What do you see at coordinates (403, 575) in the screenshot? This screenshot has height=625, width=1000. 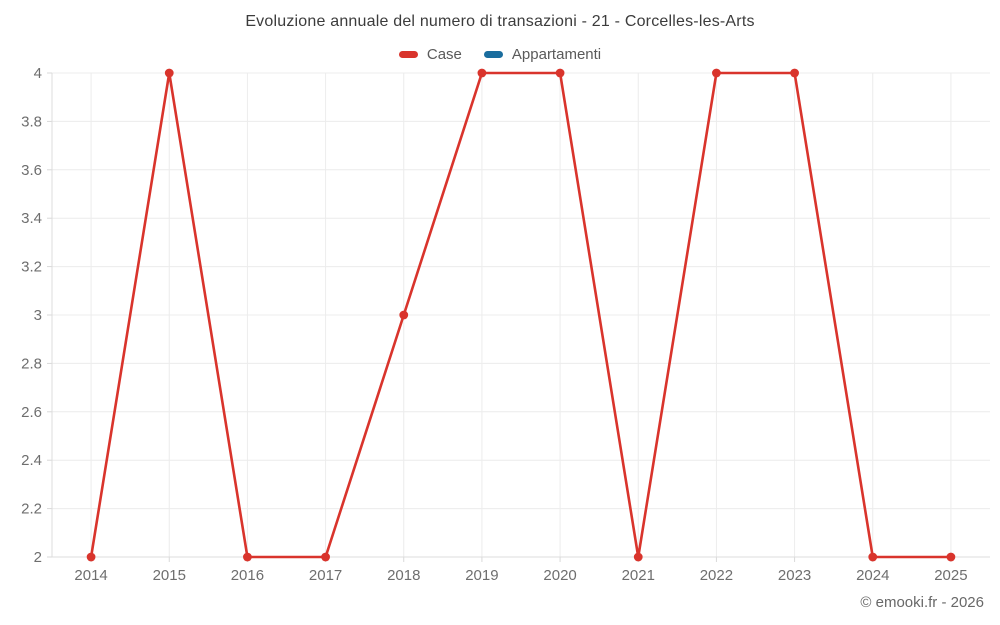 I see `x-tick-label: 2018` at bounding box center [403, 575].